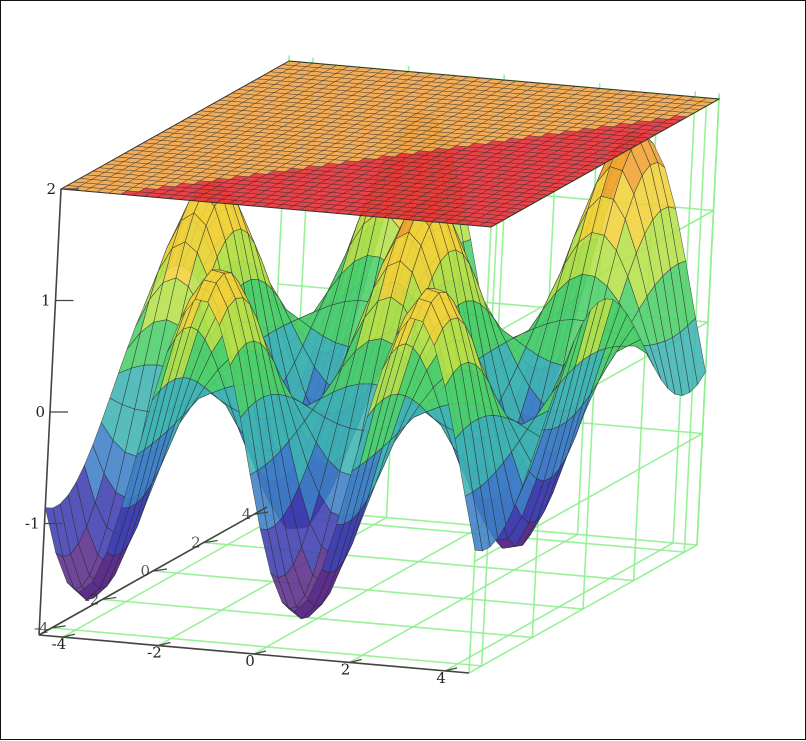 This screenshot has width=806, height=741. What do you see at coordinates (92, 599) in the screenshot?
I see `y-tick-label: -2` at bounding box center [92, 599].